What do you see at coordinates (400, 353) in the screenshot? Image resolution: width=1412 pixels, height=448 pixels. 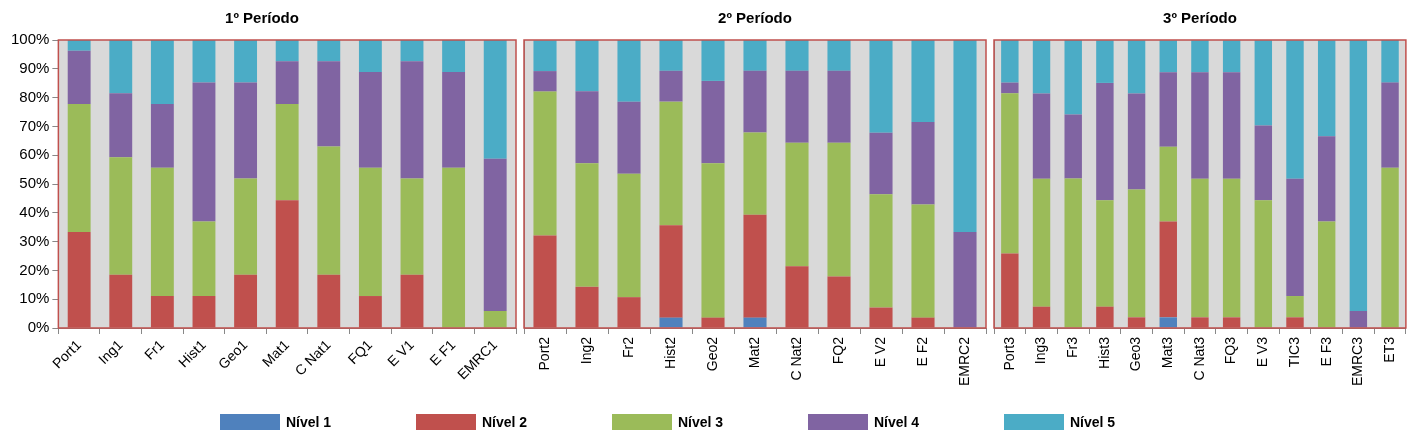 I see `x-tick-label: E V1` at bounding box center [400, 353].